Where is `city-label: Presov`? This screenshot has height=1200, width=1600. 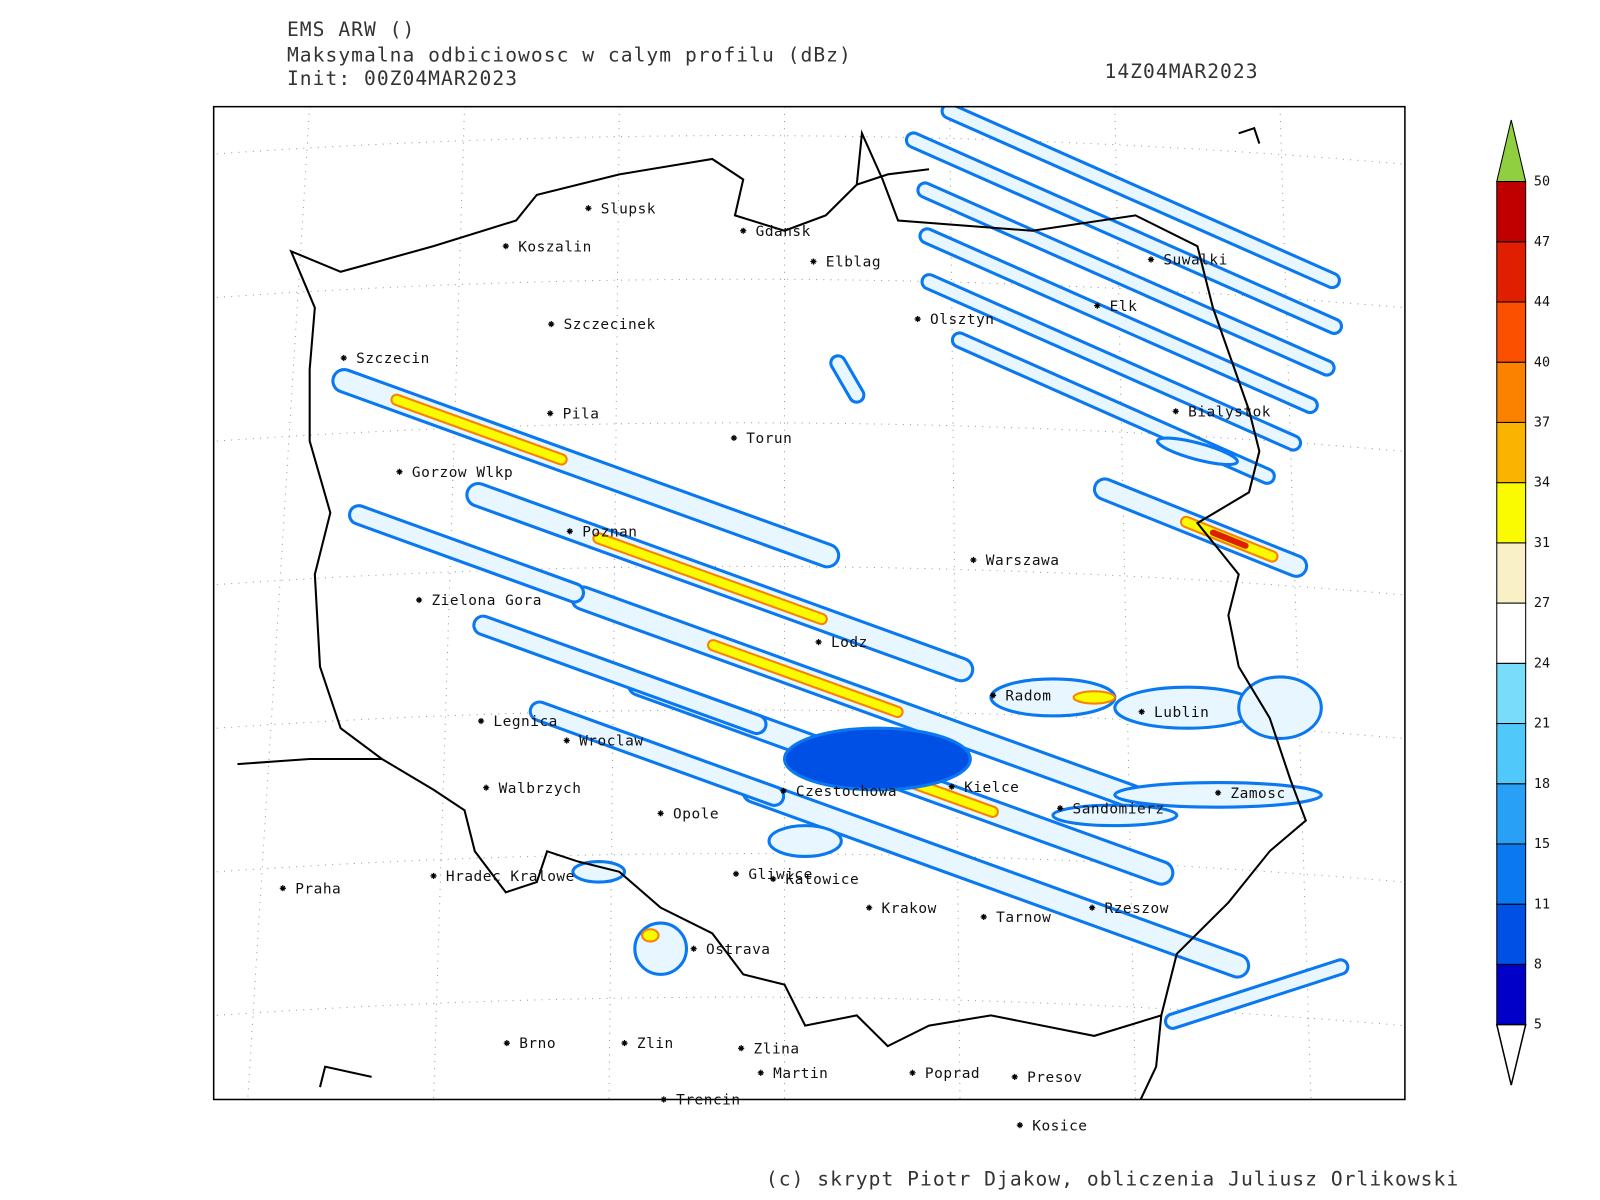
city-label: Presov is located at coordinates (1054, 1078).